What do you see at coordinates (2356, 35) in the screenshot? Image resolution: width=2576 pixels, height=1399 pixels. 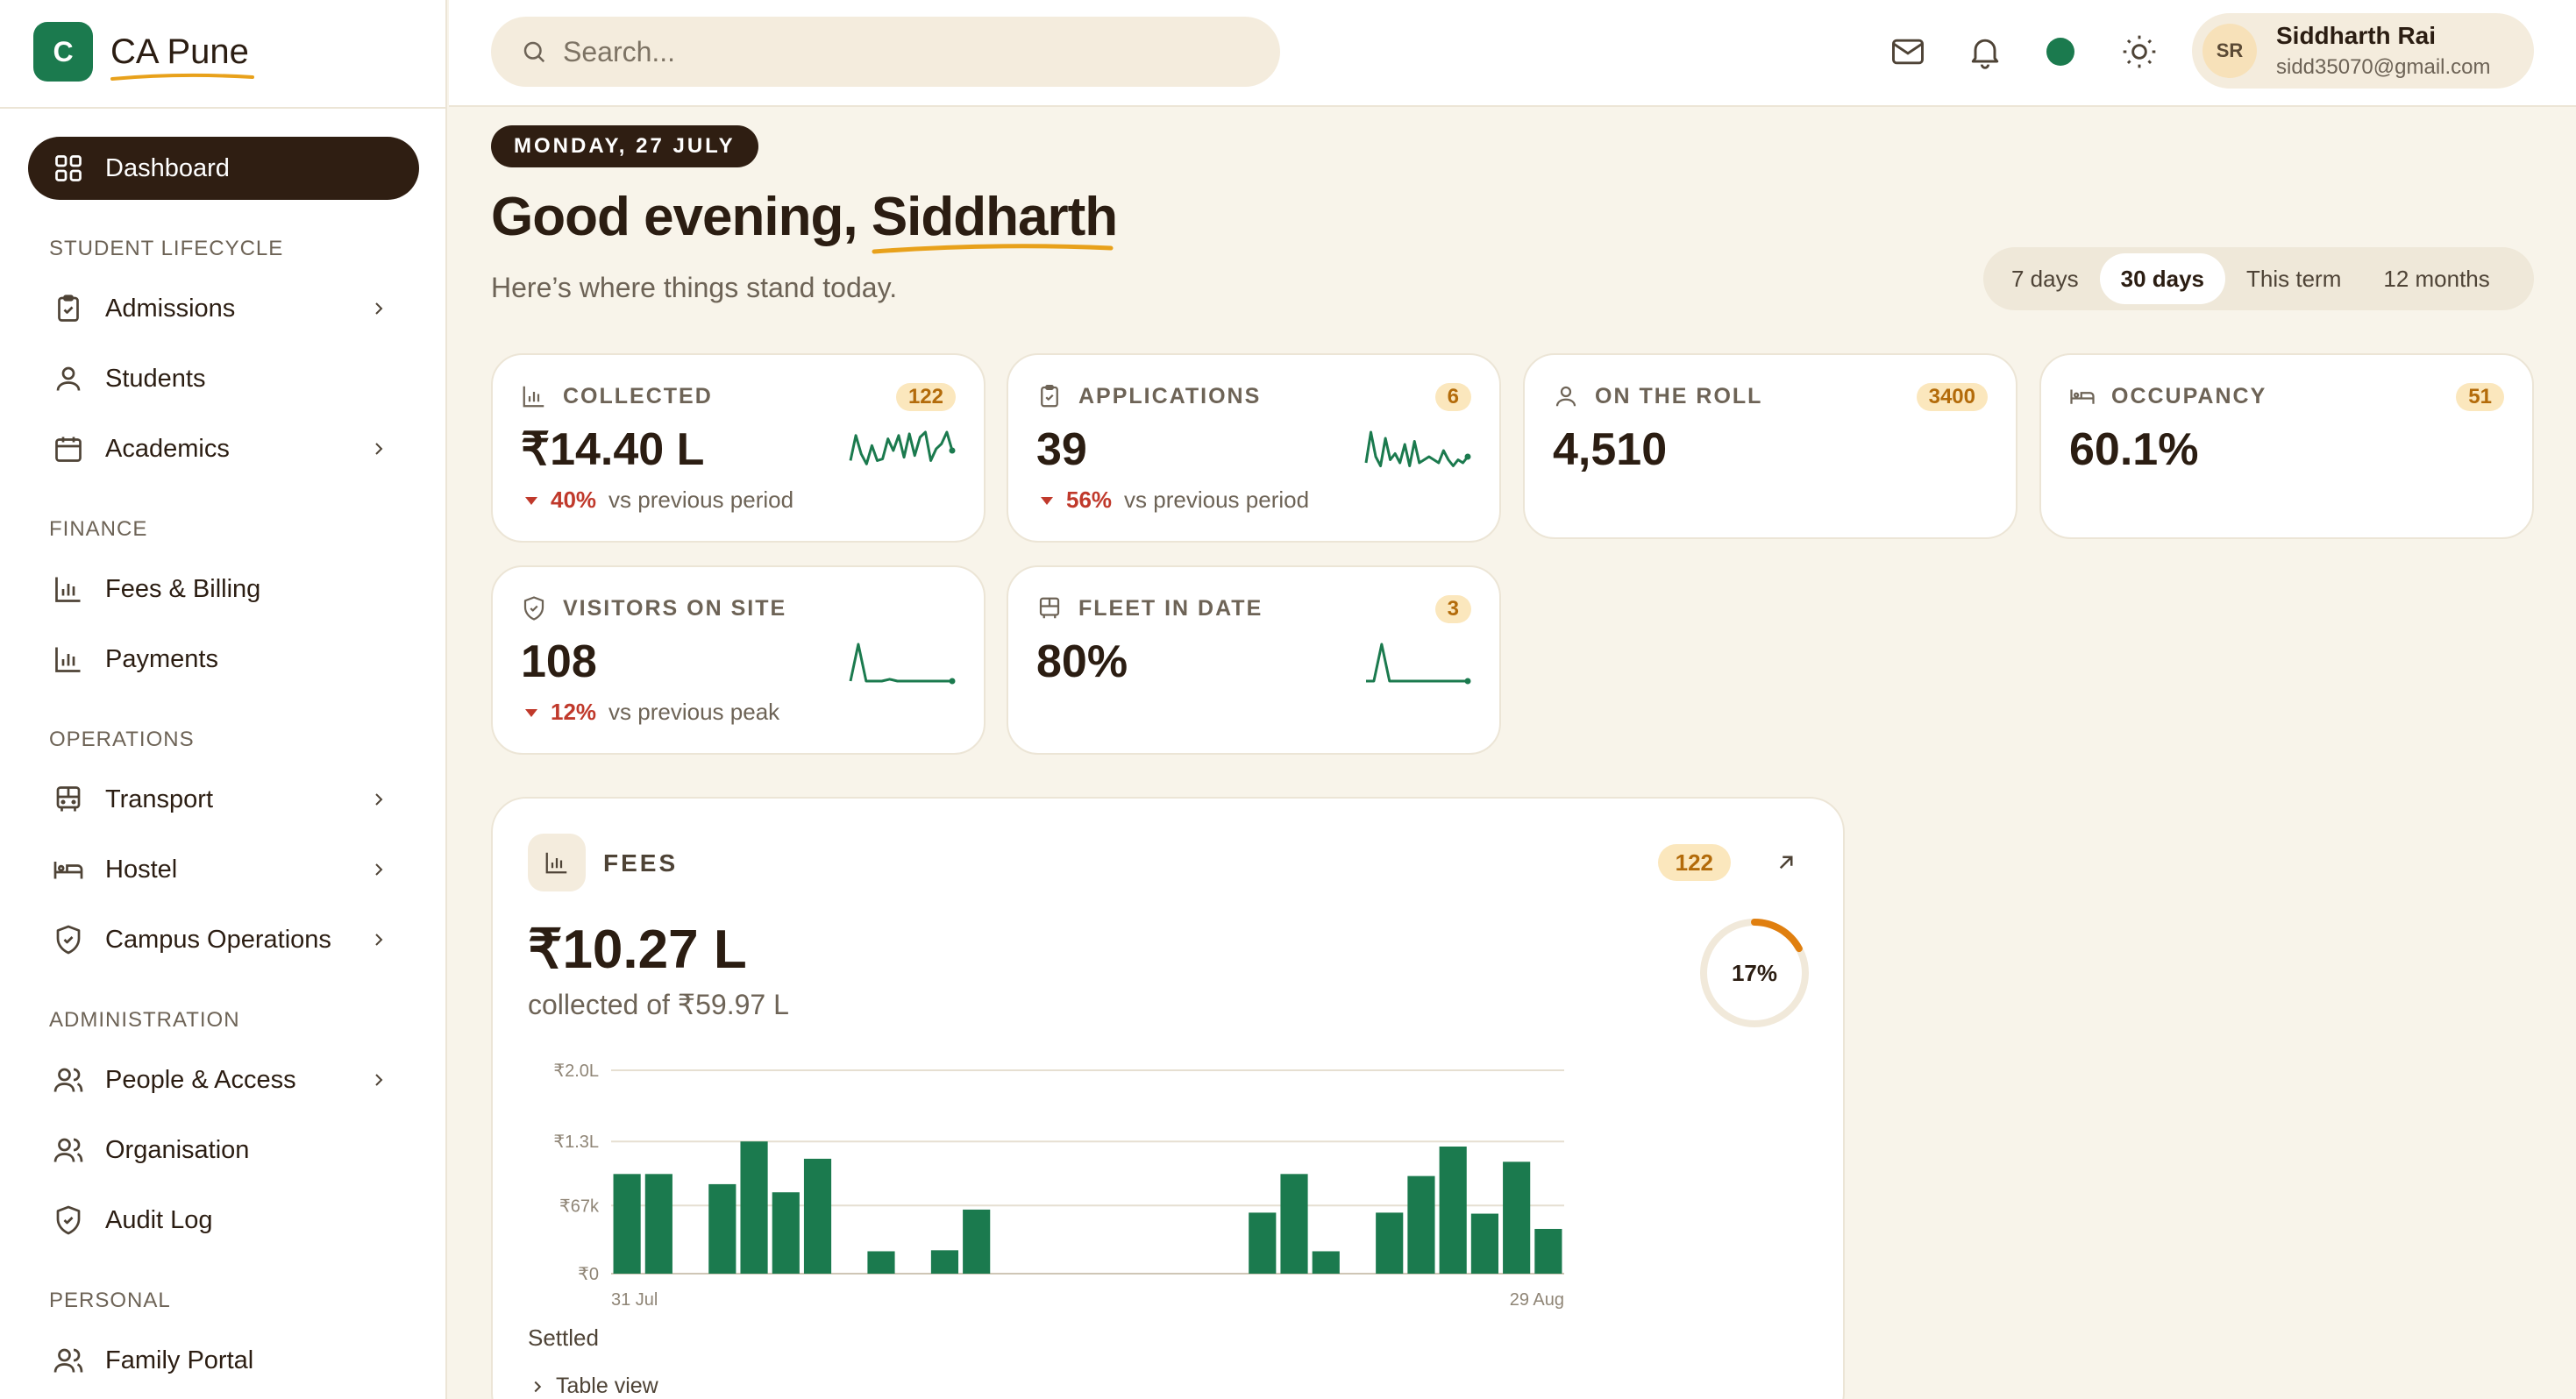 I see `user-name: Siddharth Rai` at bounding box center [2356, 35].